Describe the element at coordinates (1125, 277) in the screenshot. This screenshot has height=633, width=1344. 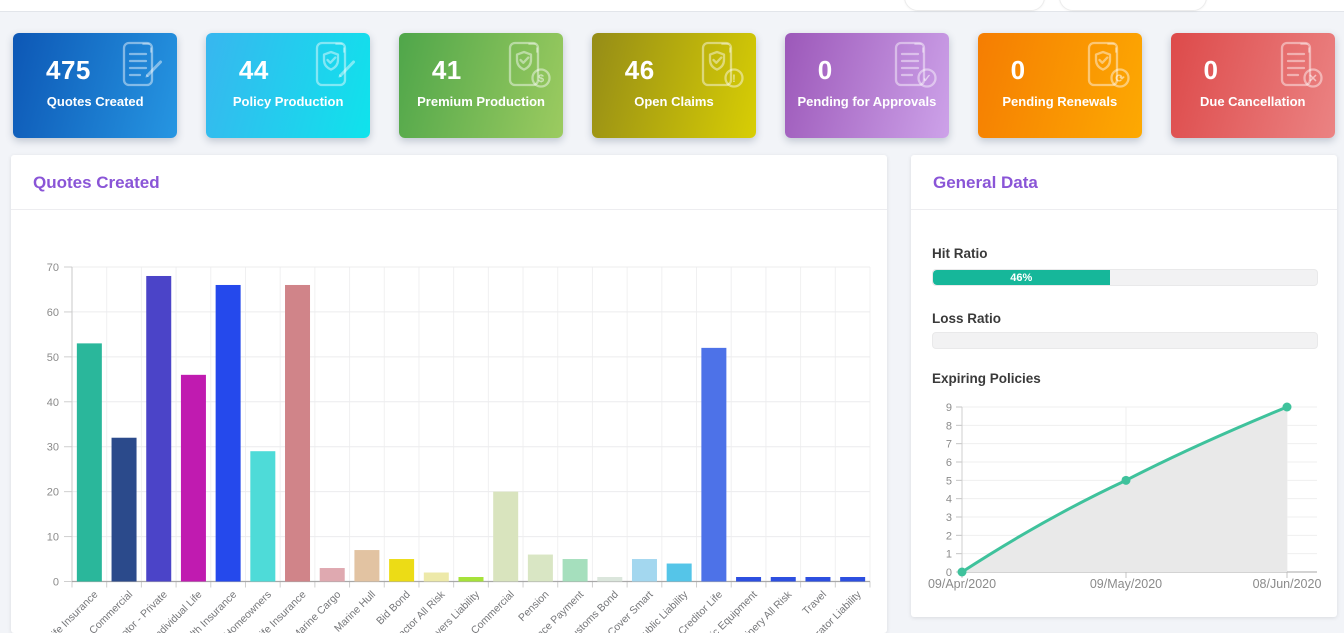
I see `hit-ratio-progress: 46%` at that location.